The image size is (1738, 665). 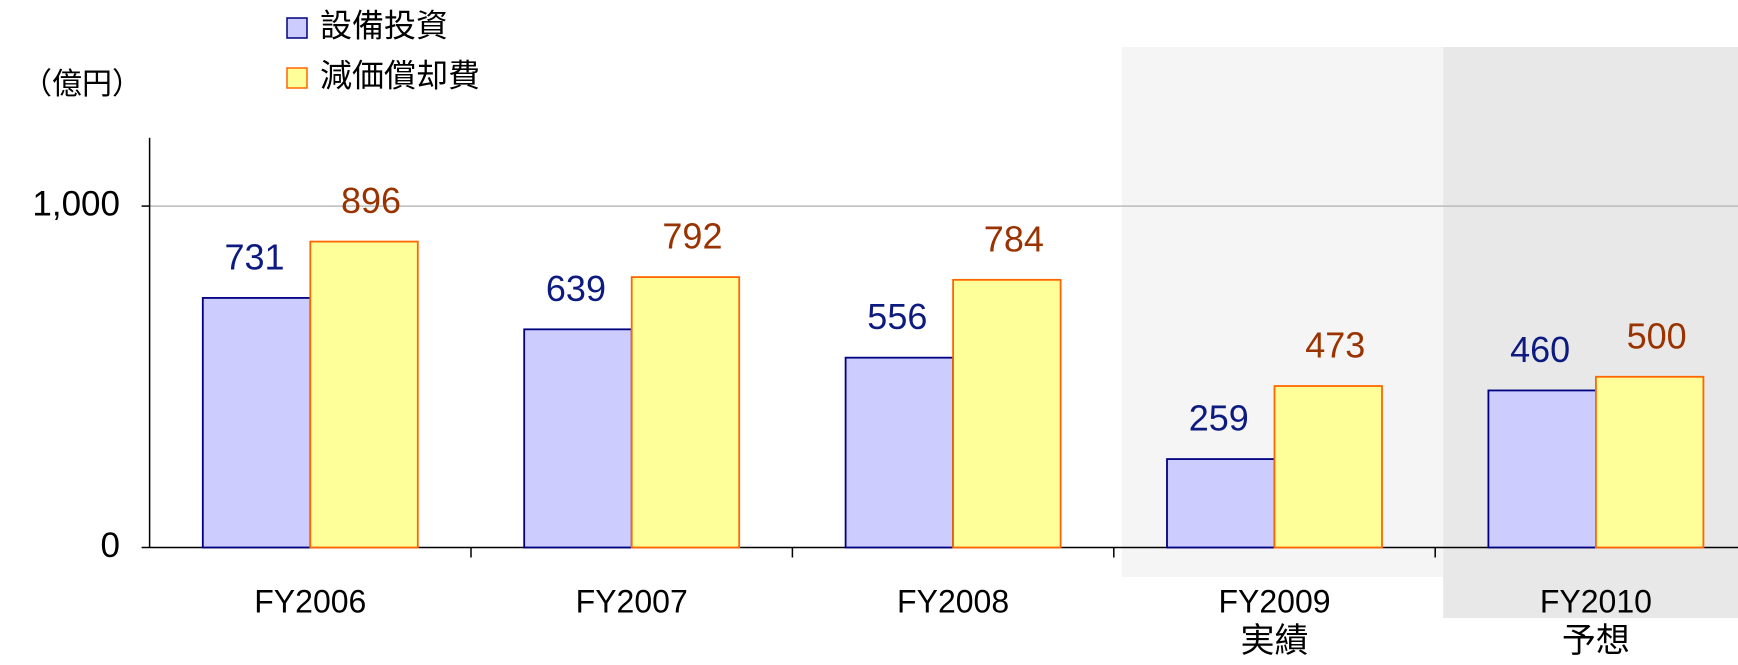 I want to click on x-tick-label: FY2008, so click(x=953, y=601).